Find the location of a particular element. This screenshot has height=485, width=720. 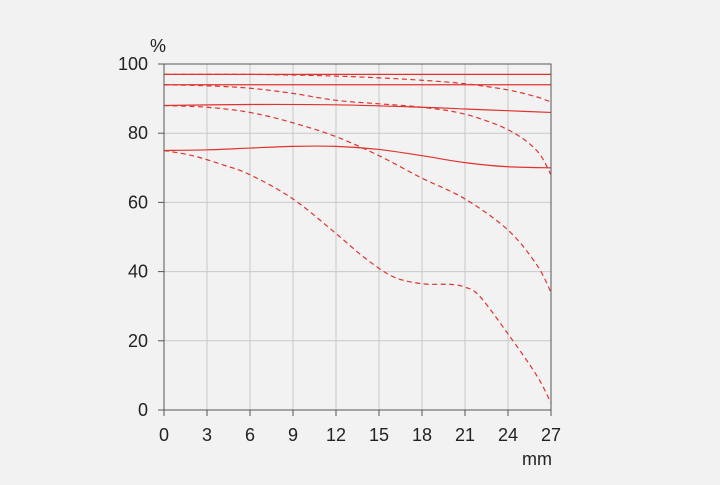

y-tick-label: 20 is located at coordinates (138, 341).